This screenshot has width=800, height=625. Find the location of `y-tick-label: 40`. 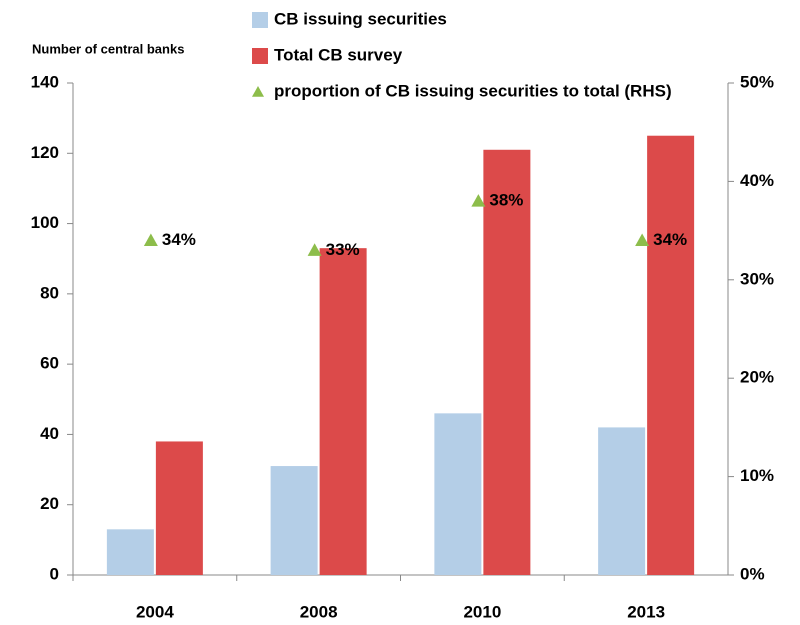

y-tick-label: 40 is located at coordinates (49, 433).